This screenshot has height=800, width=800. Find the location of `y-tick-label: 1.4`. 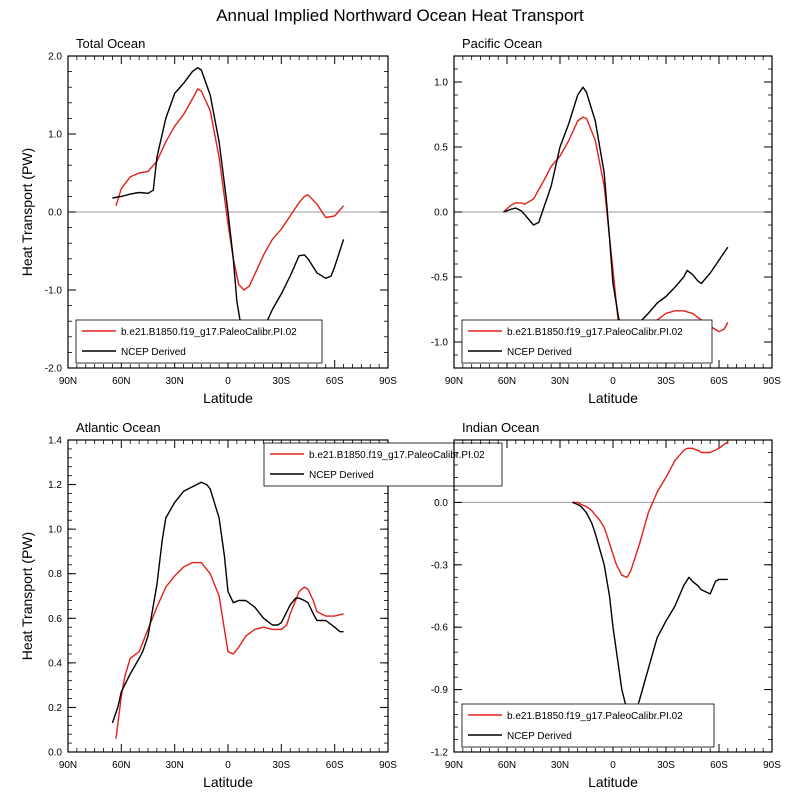

y-tick-label: 1.4 is located at coordinates (55, 441).